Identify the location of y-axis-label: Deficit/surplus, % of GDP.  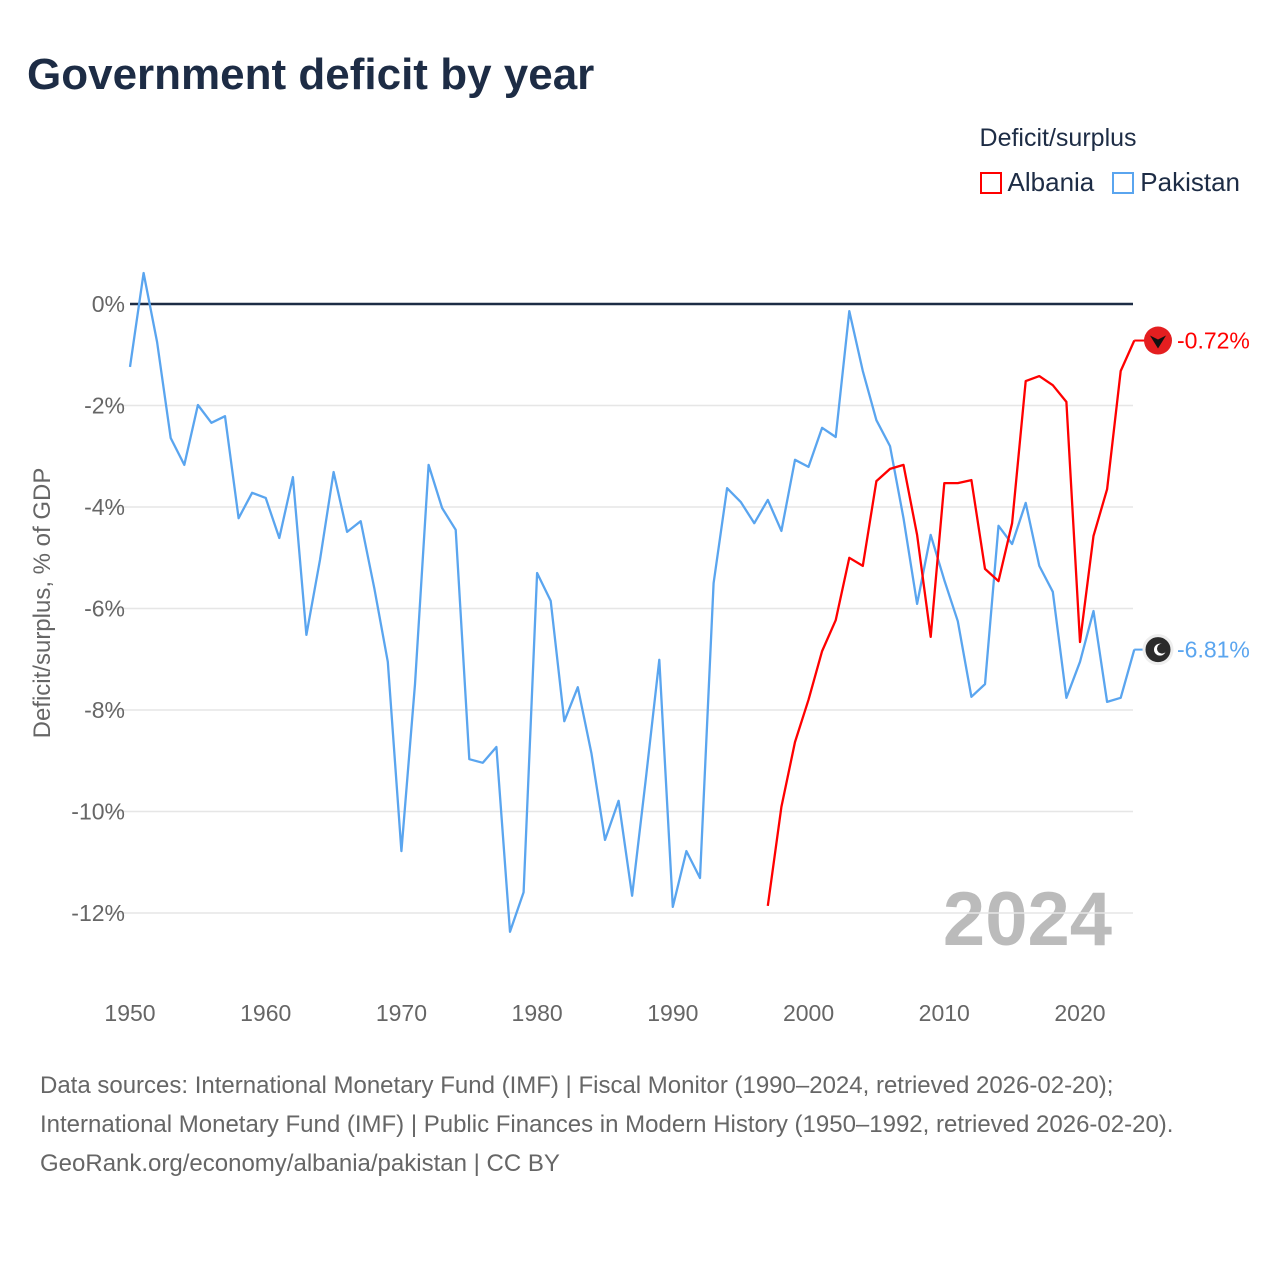
(42, 603).